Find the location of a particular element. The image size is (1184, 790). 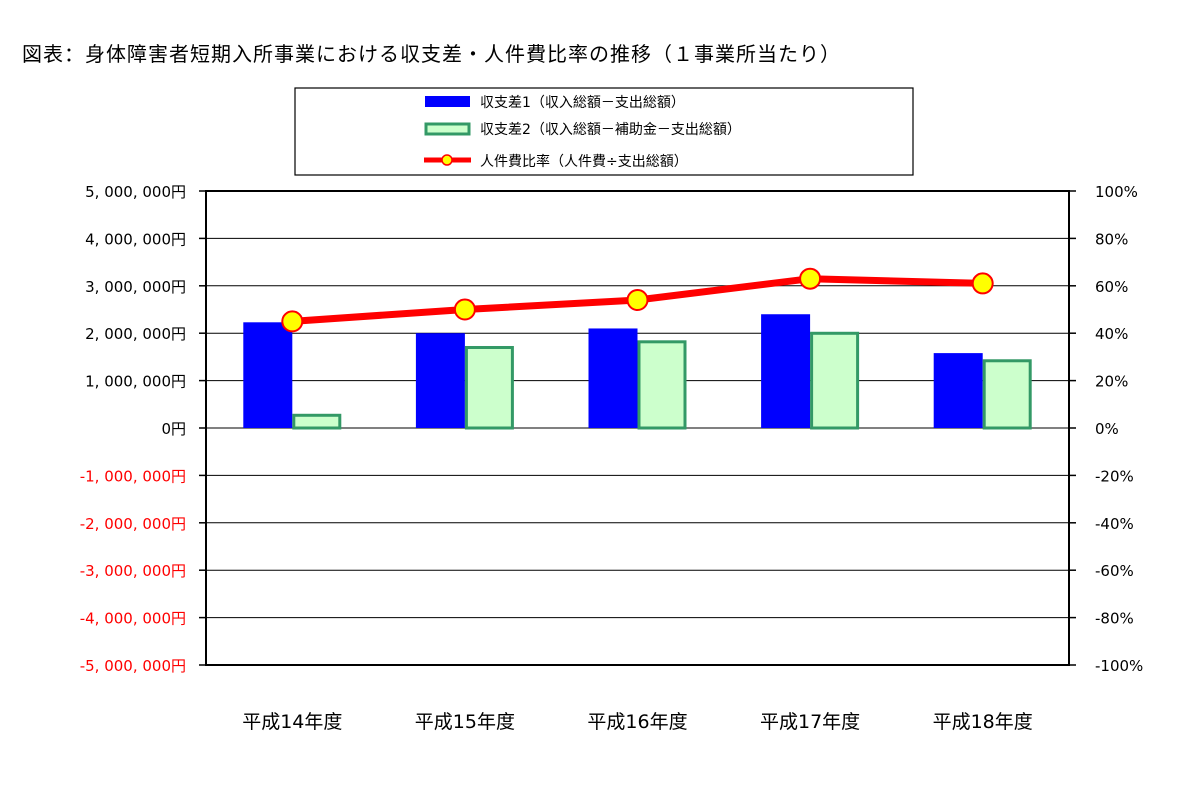

category-label: 平成18年度 is located at coordinates (983, 722).